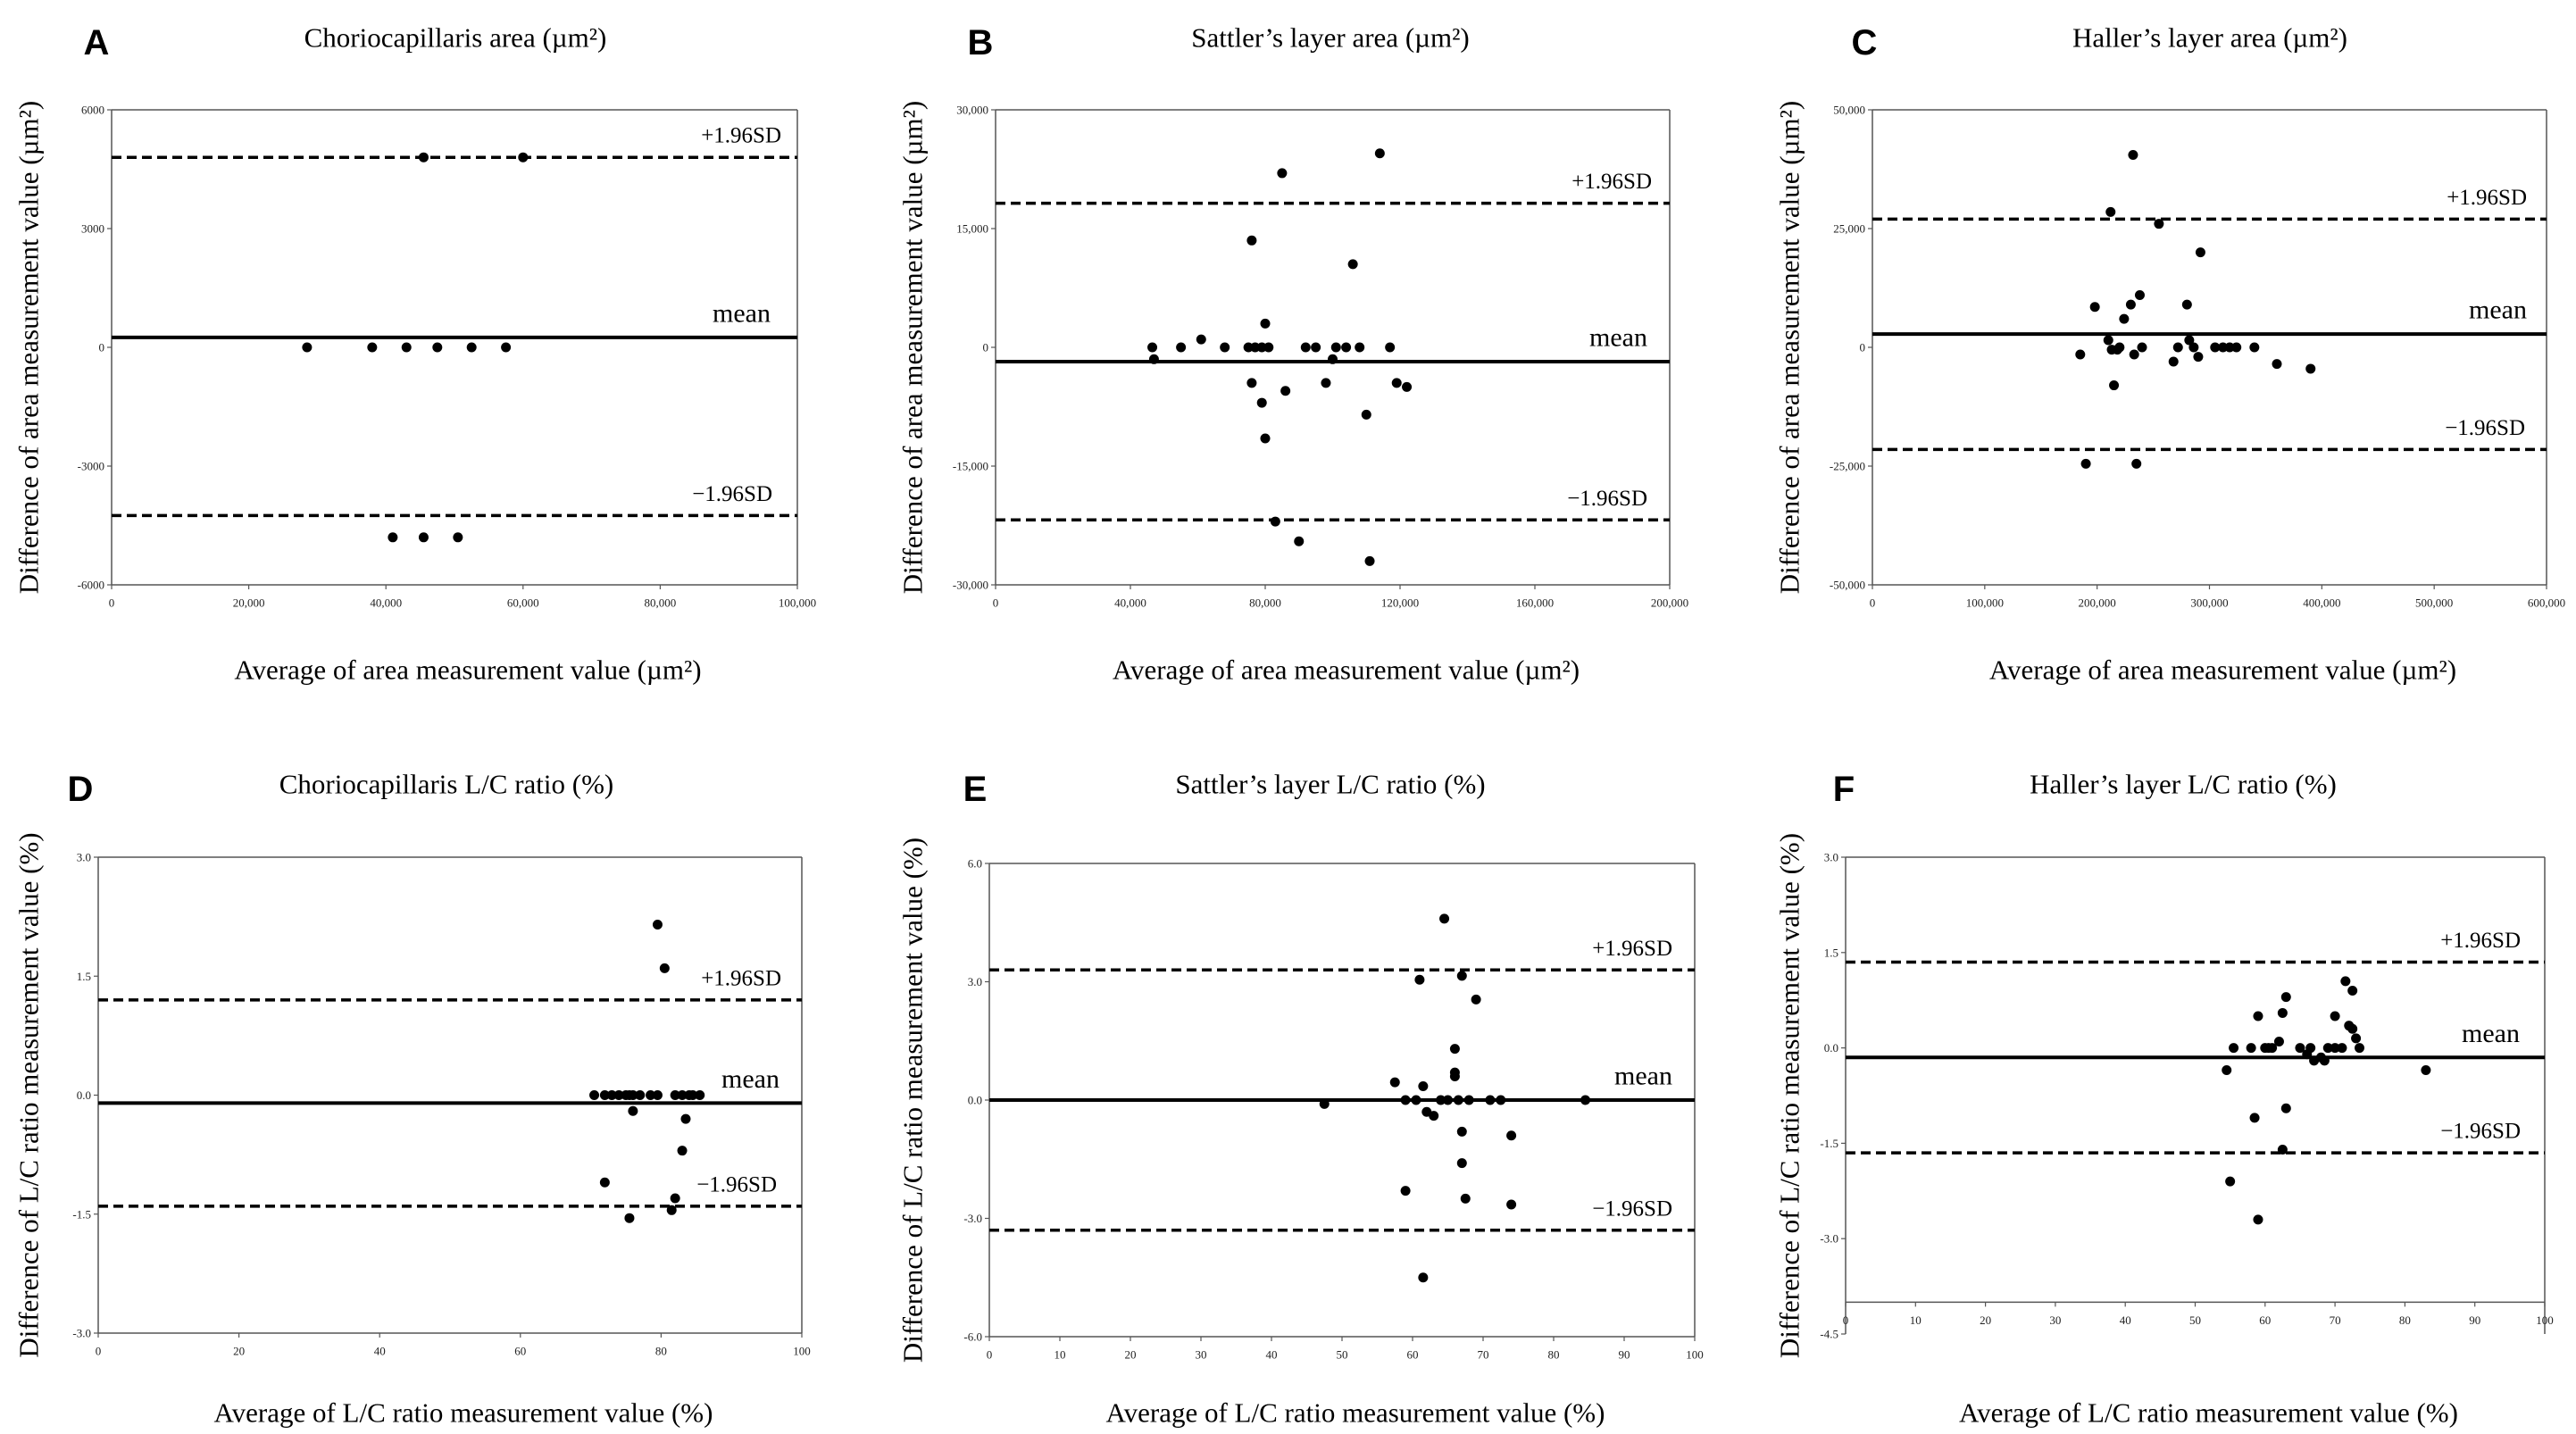  I want to click on y-tick-label: 3000, so click(92, 229).